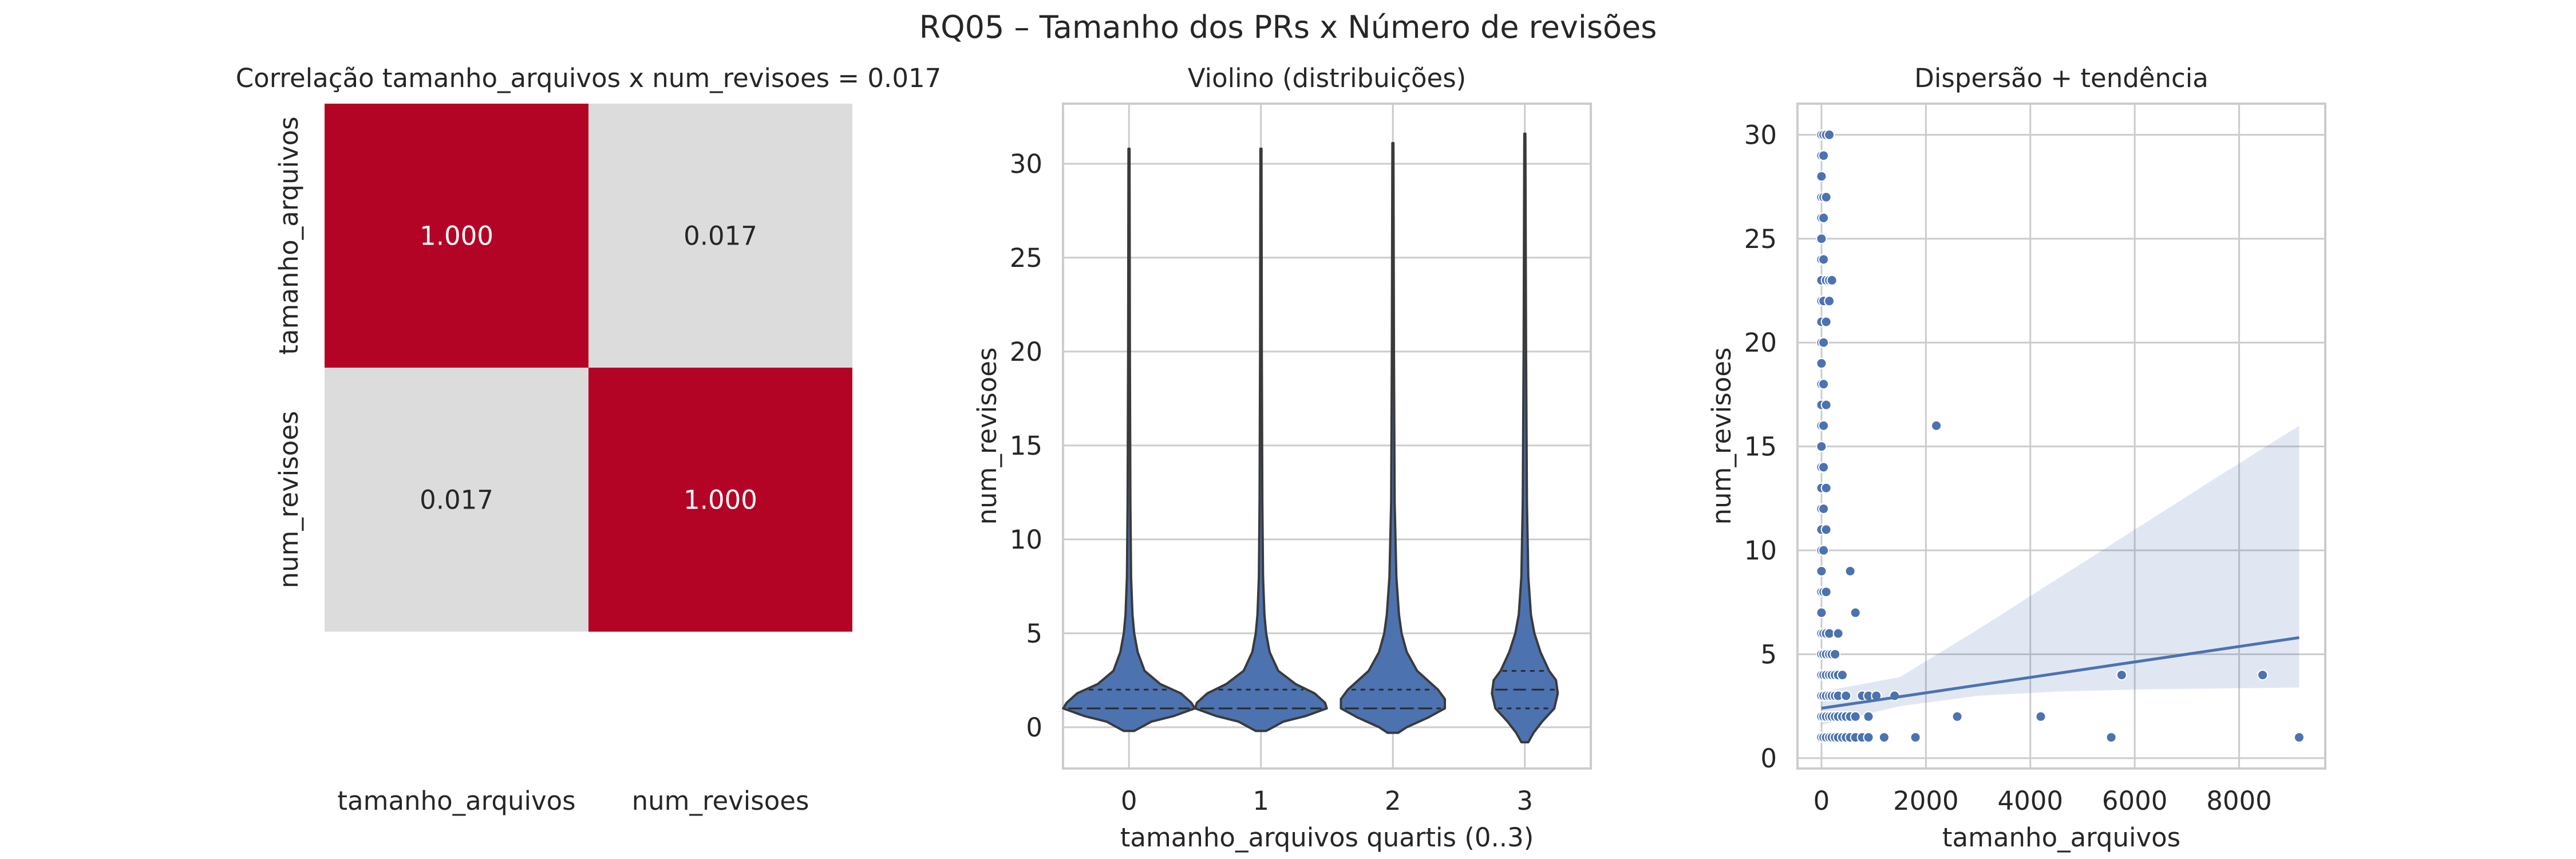 This screenshot has width=2576, height=859. What do you see at coordinates (720, 801) in the screenshot?
I see `heatmap-x-tick-label: num_revisoes` at bounding box center [720, 801].